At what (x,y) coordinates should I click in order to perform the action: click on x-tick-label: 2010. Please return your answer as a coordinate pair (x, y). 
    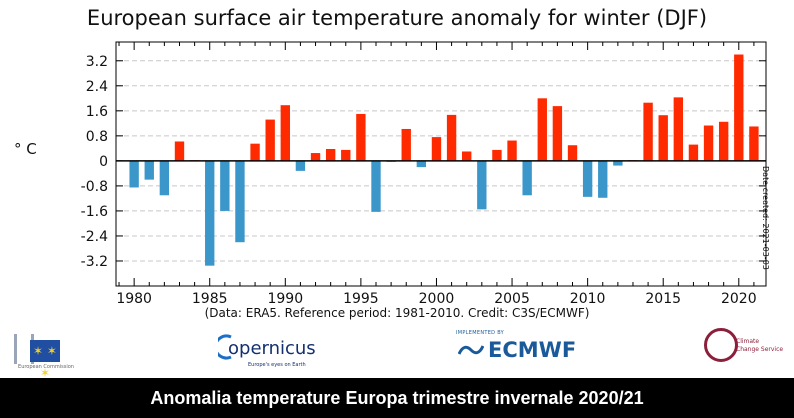
    Looking at the image, I should click on (588, 298).